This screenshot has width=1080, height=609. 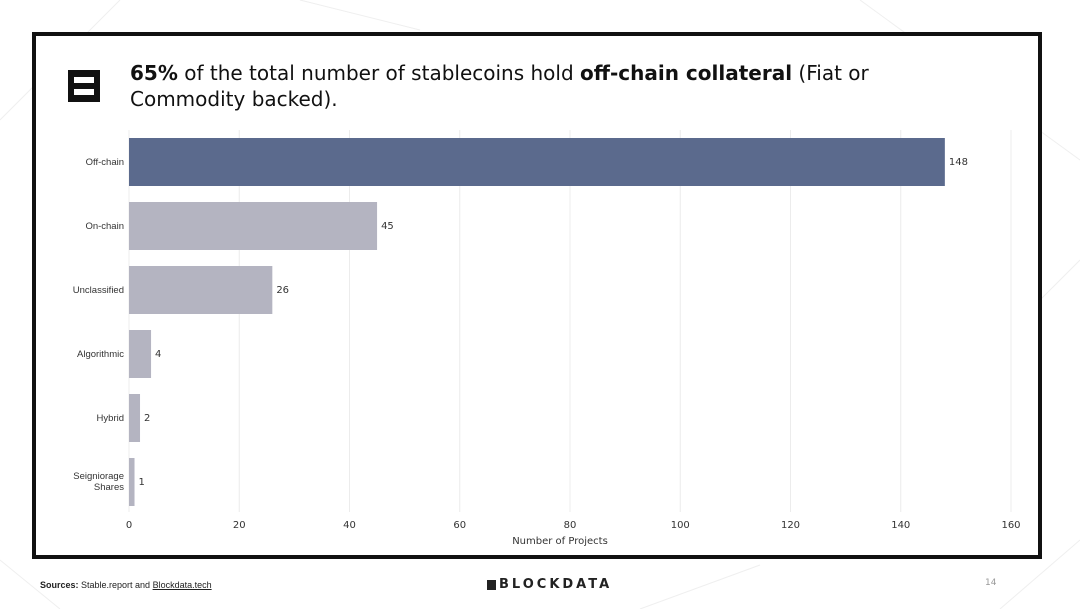 I want to click on x-tick-label: 40, so click(x=349, y=525).